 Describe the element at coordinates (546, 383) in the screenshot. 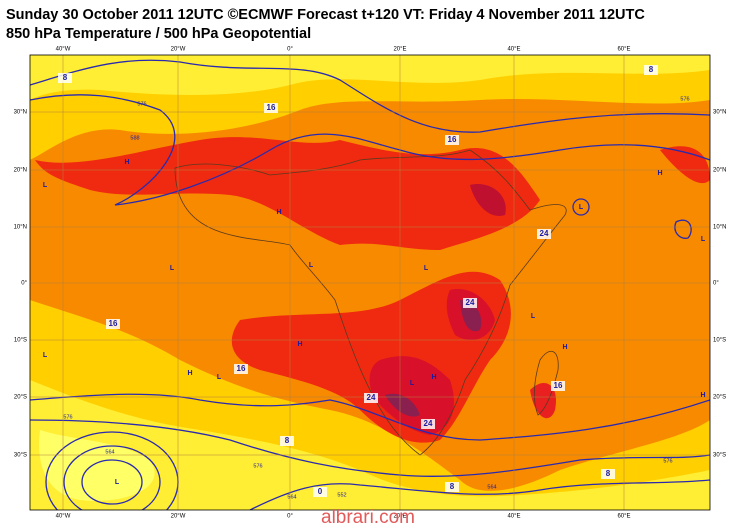

I see `coastline` at that location.